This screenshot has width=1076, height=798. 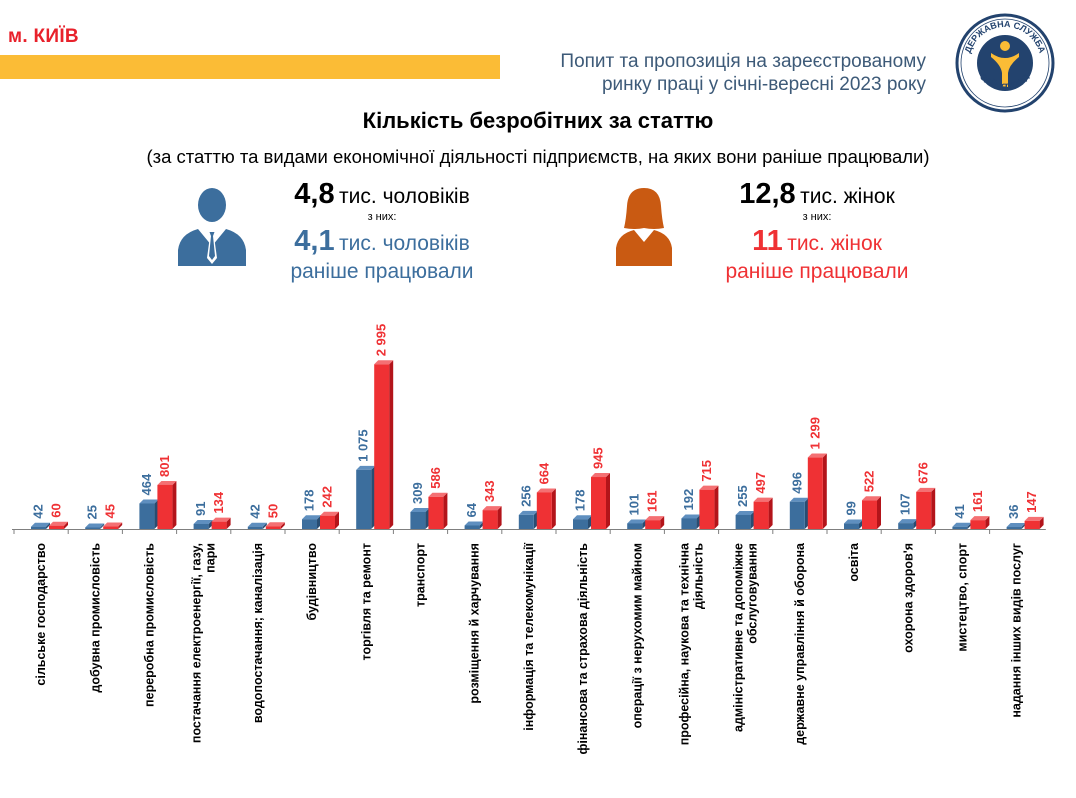 I want to click on employment-service-logo: ДЕРЖАВНА СЛУЖБА ЗАЙНЯТОСТІ, so click(x=1005, y=63).